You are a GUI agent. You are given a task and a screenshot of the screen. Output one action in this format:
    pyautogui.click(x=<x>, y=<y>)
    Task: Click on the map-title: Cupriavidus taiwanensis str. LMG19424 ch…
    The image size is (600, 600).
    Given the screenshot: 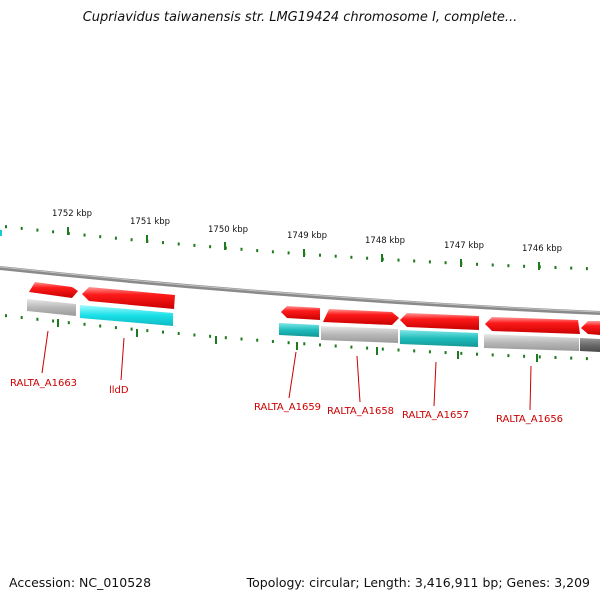 What is the action you would take?
    pyautogui.click(x=300, y=17)
    